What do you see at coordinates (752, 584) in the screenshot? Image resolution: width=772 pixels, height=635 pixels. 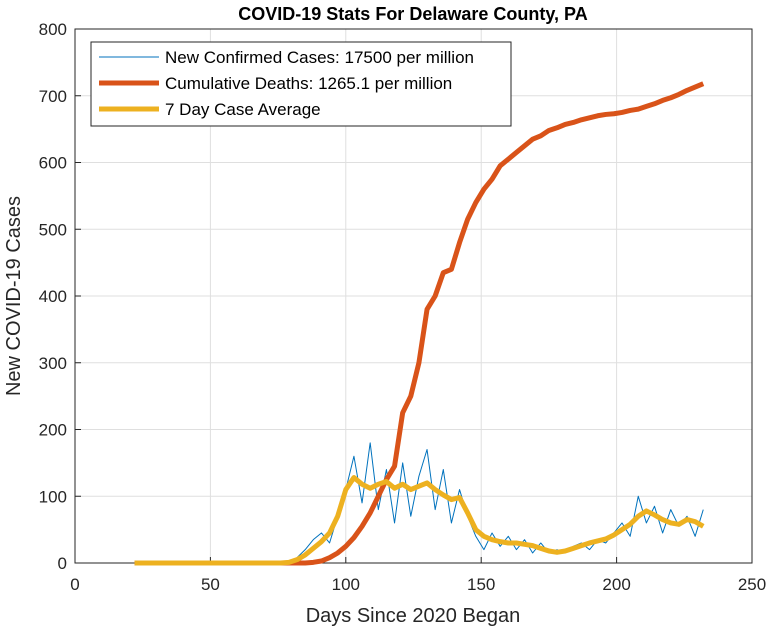 I see `x-tick-label: 250` at bounding box center [752, 584].